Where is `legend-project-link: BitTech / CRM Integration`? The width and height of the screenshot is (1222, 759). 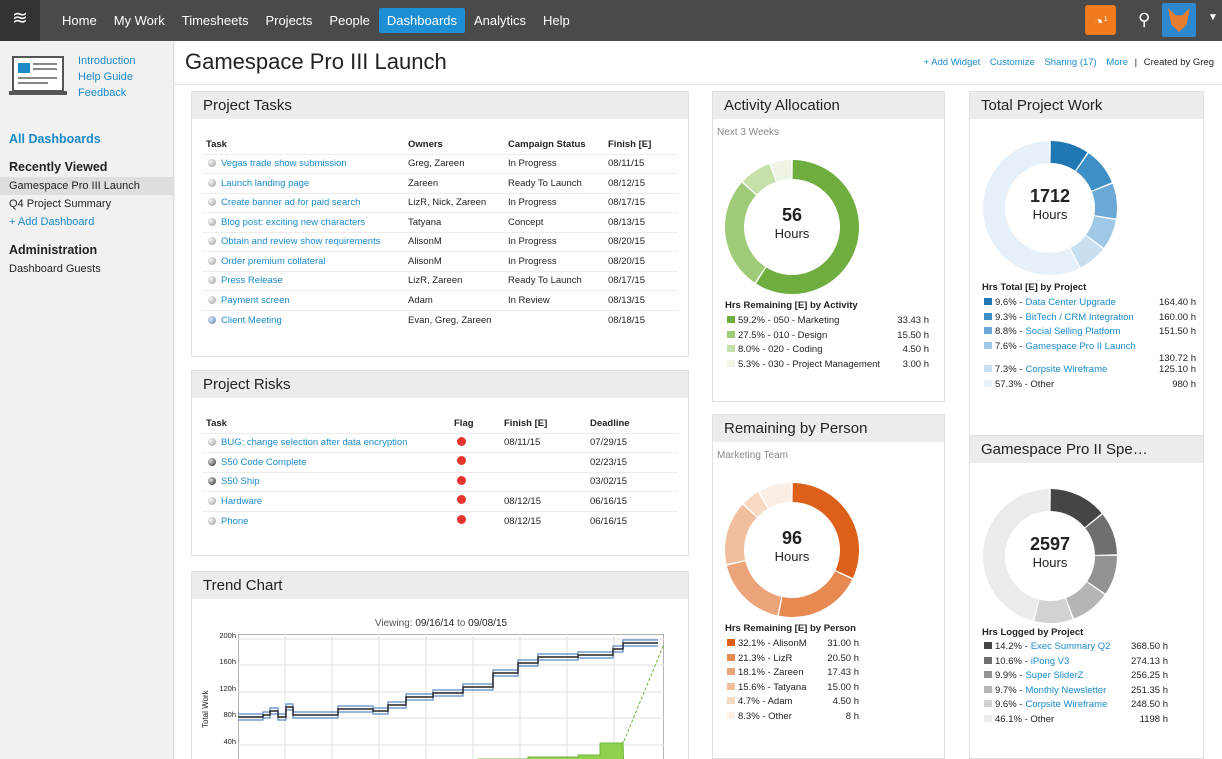
legend-project-link: BitTech / CRM Integration is located at coordinates (1079, 317).